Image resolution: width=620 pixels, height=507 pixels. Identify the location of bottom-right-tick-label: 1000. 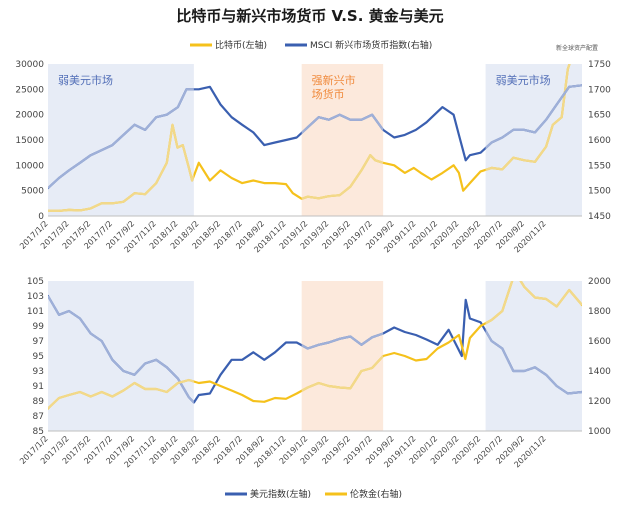
(599, 432).